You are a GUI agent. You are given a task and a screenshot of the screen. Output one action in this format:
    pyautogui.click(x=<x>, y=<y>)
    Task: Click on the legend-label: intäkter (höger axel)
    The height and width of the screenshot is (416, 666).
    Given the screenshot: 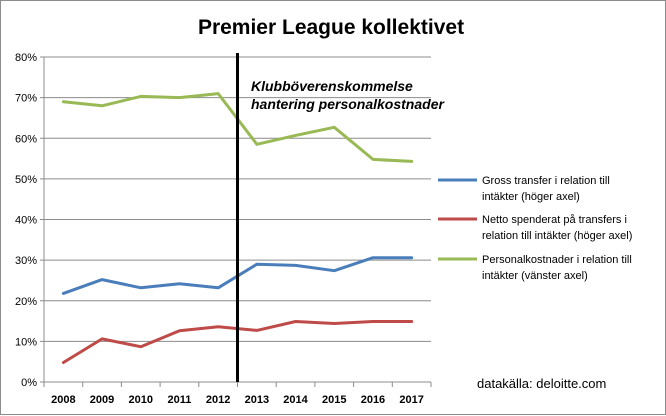 What is the action you would take?
    pyautogui.click(x=531, y=197)
    